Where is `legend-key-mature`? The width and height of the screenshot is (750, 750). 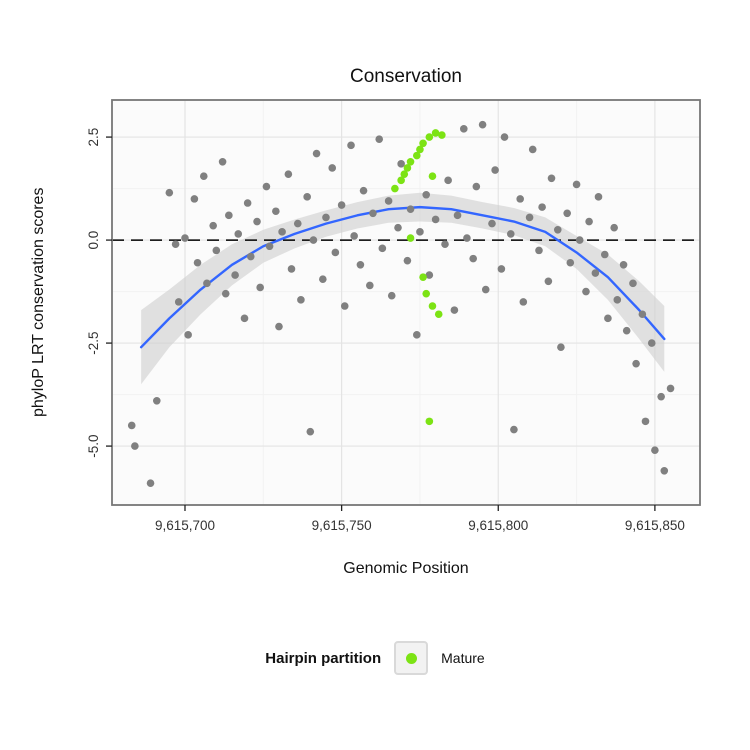
legend-key-mature is located at coordinates (411, 658).